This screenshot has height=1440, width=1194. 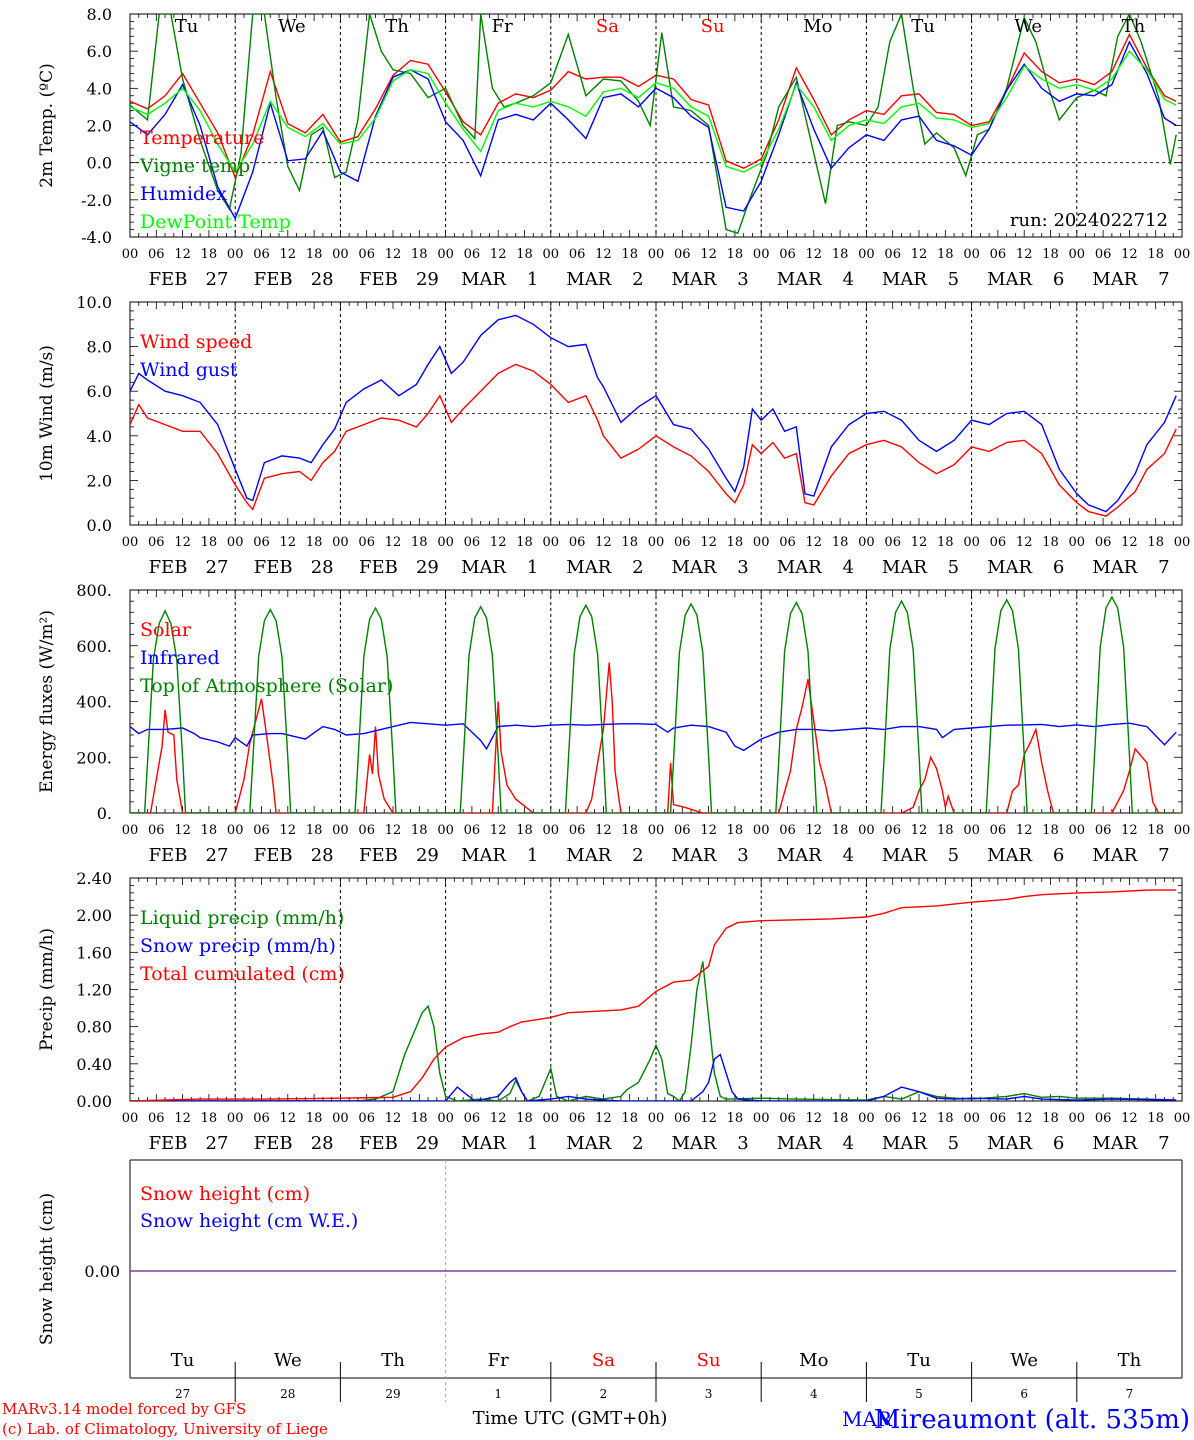 What do you see at coordinates (99, 391) in the screenshot?
I see `y-tick-label: 6.0` at bounding box center [99, 391].